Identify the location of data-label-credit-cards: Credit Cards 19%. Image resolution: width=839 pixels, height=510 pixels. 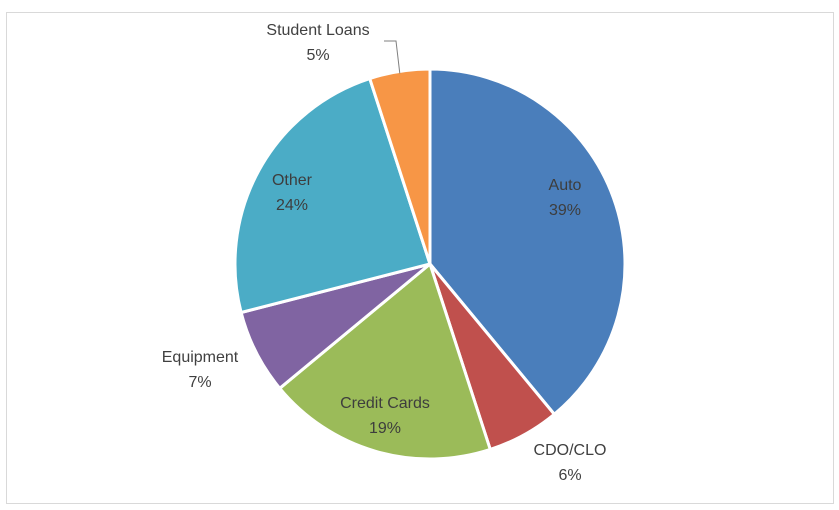
(385, 416).